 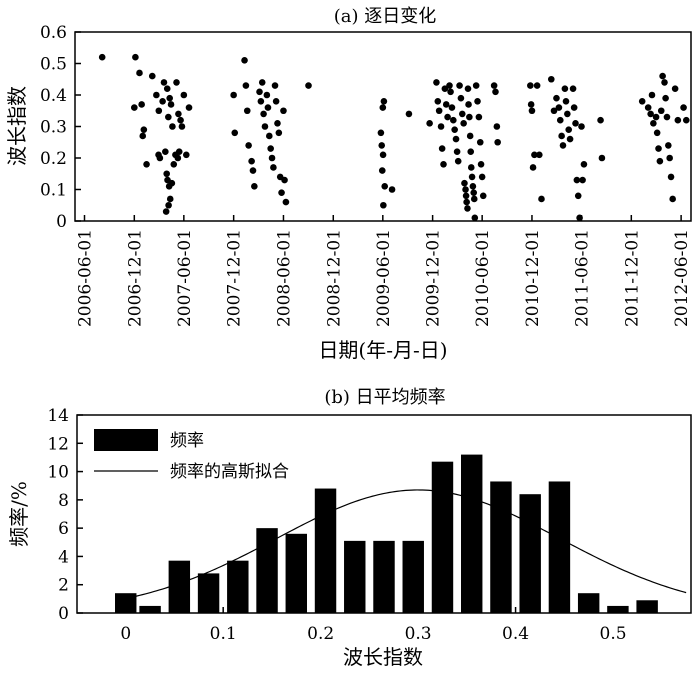 I want to click on a-ytick-label: 0.3, so click(x=53, y=128).